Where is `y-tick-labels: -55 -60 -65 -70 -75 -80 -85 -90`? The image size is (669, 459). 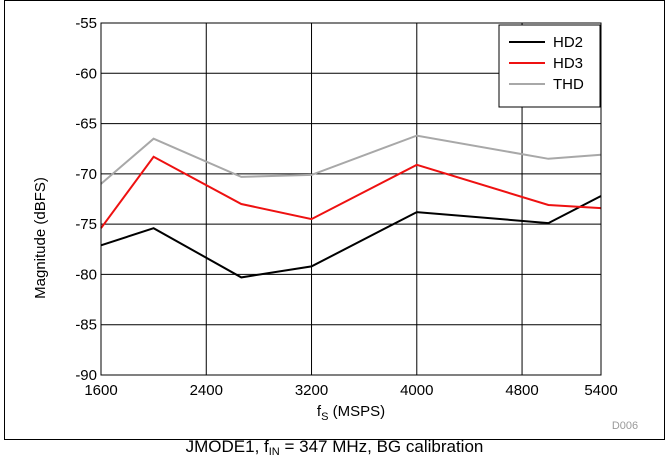
y-tick-labels: -55 -60 -65 -70 -75 -80 -85 -90 is located at coordinates (86, 199).